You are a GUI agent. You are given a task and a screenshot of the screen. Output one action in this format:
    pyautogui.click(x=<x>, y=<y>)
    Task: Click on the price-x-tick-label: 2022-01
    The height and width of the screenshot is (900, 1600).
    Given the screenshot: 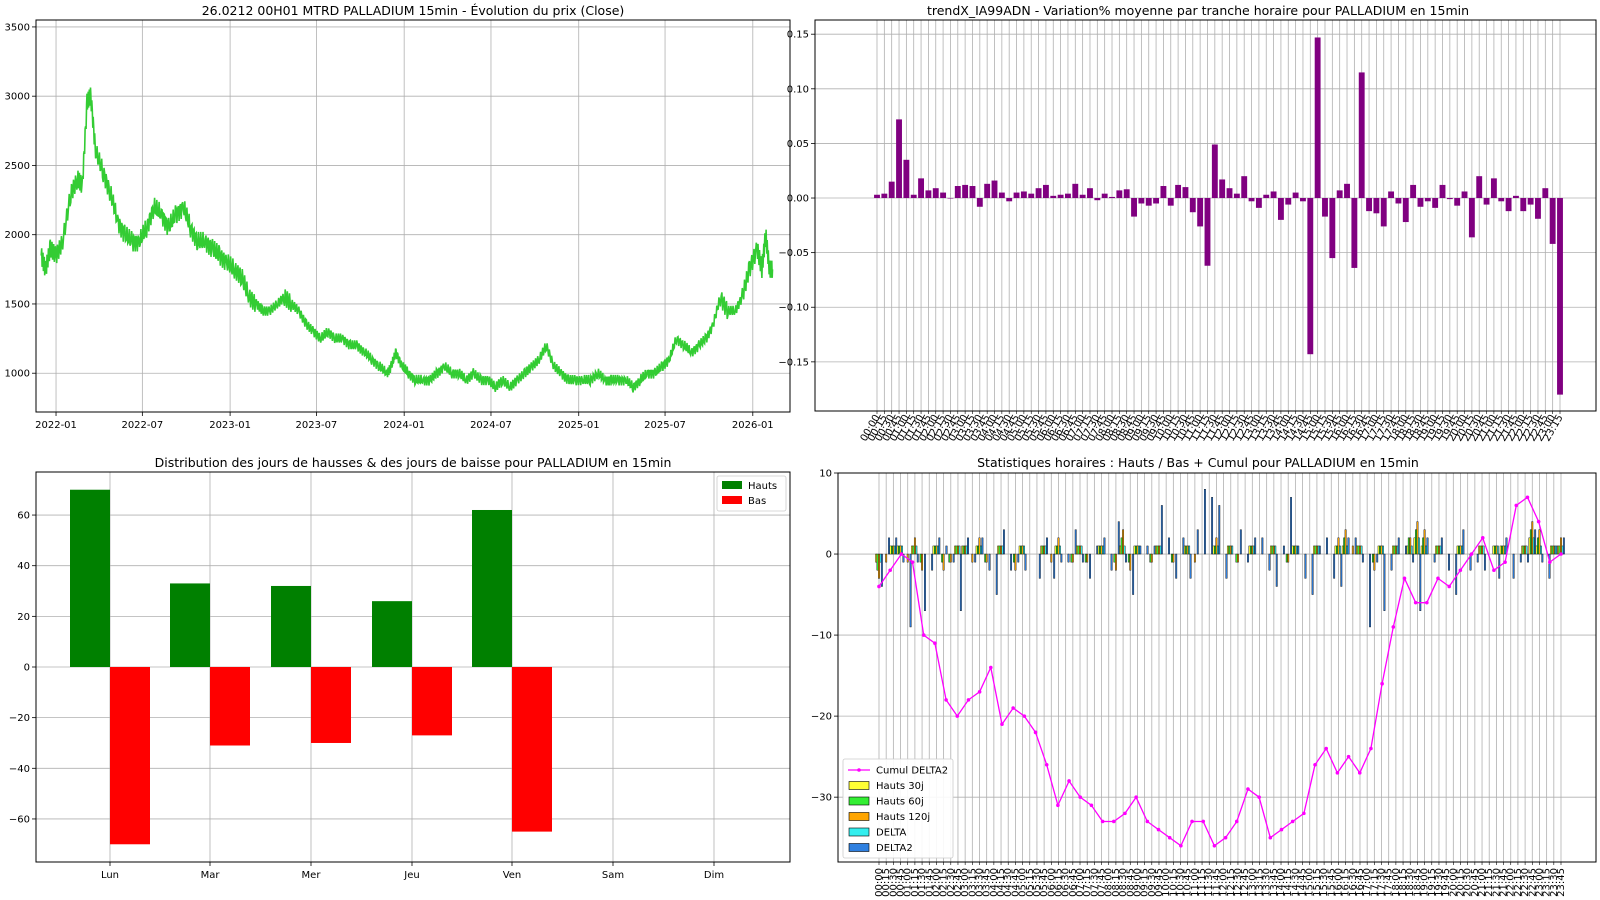 What is the action you would take?
    pyautogui.click(x=56, y=425)
    